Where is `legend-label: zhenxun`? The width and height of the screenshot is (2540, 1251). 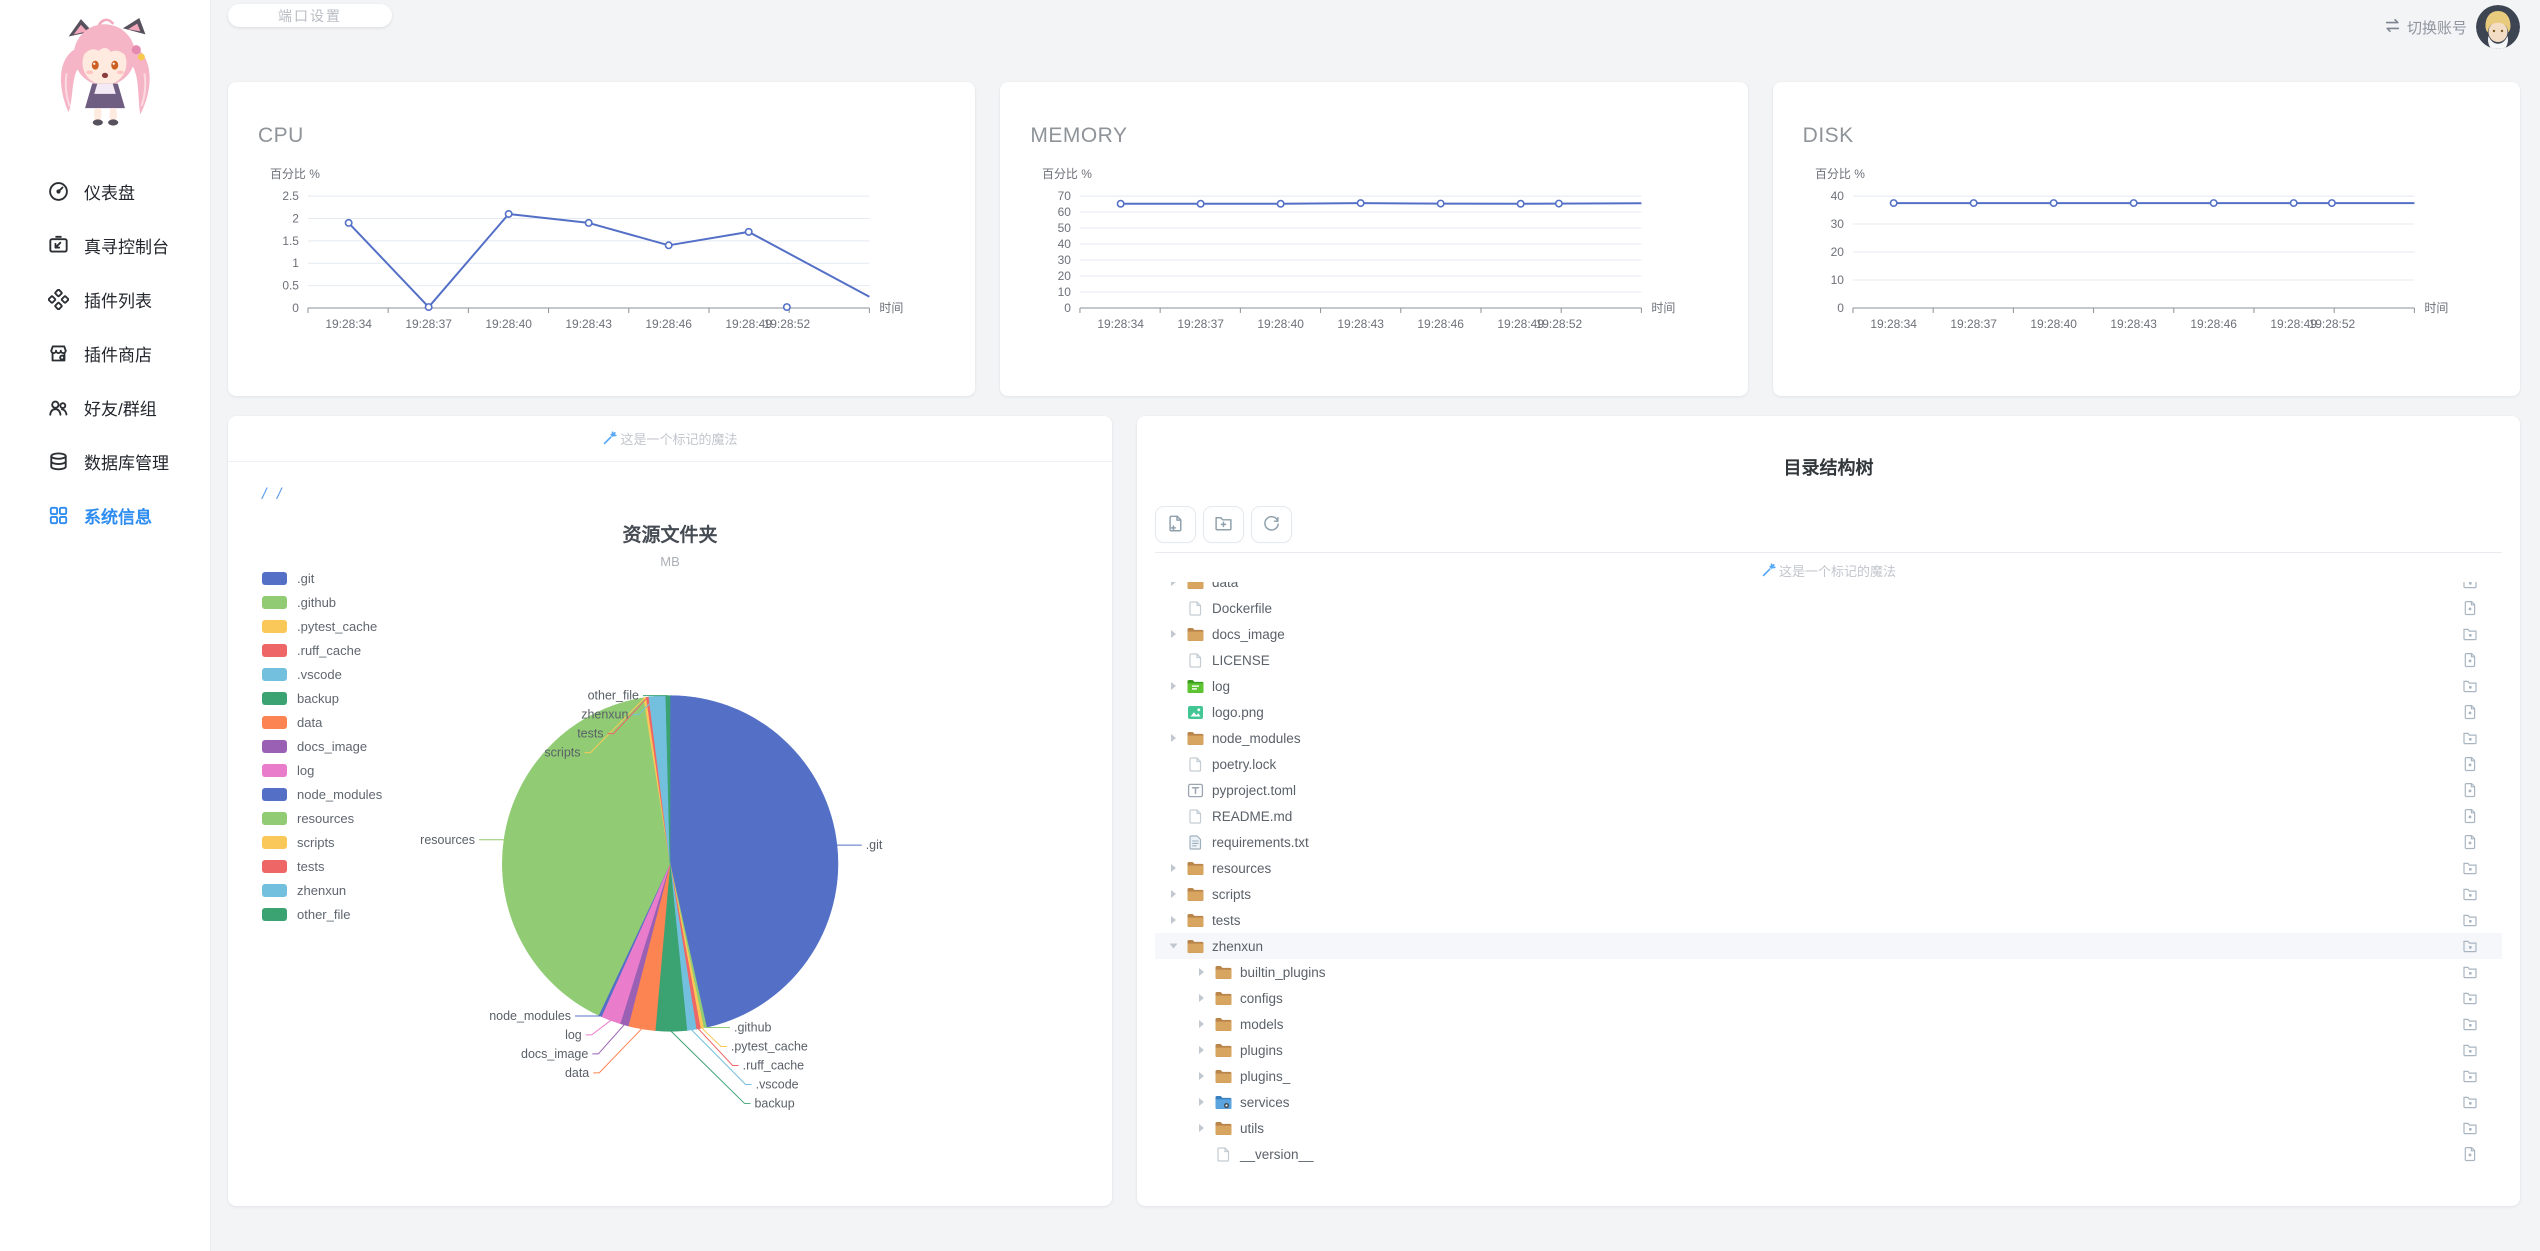
legend-label: zhenxun is located at coordinates (322, 890).